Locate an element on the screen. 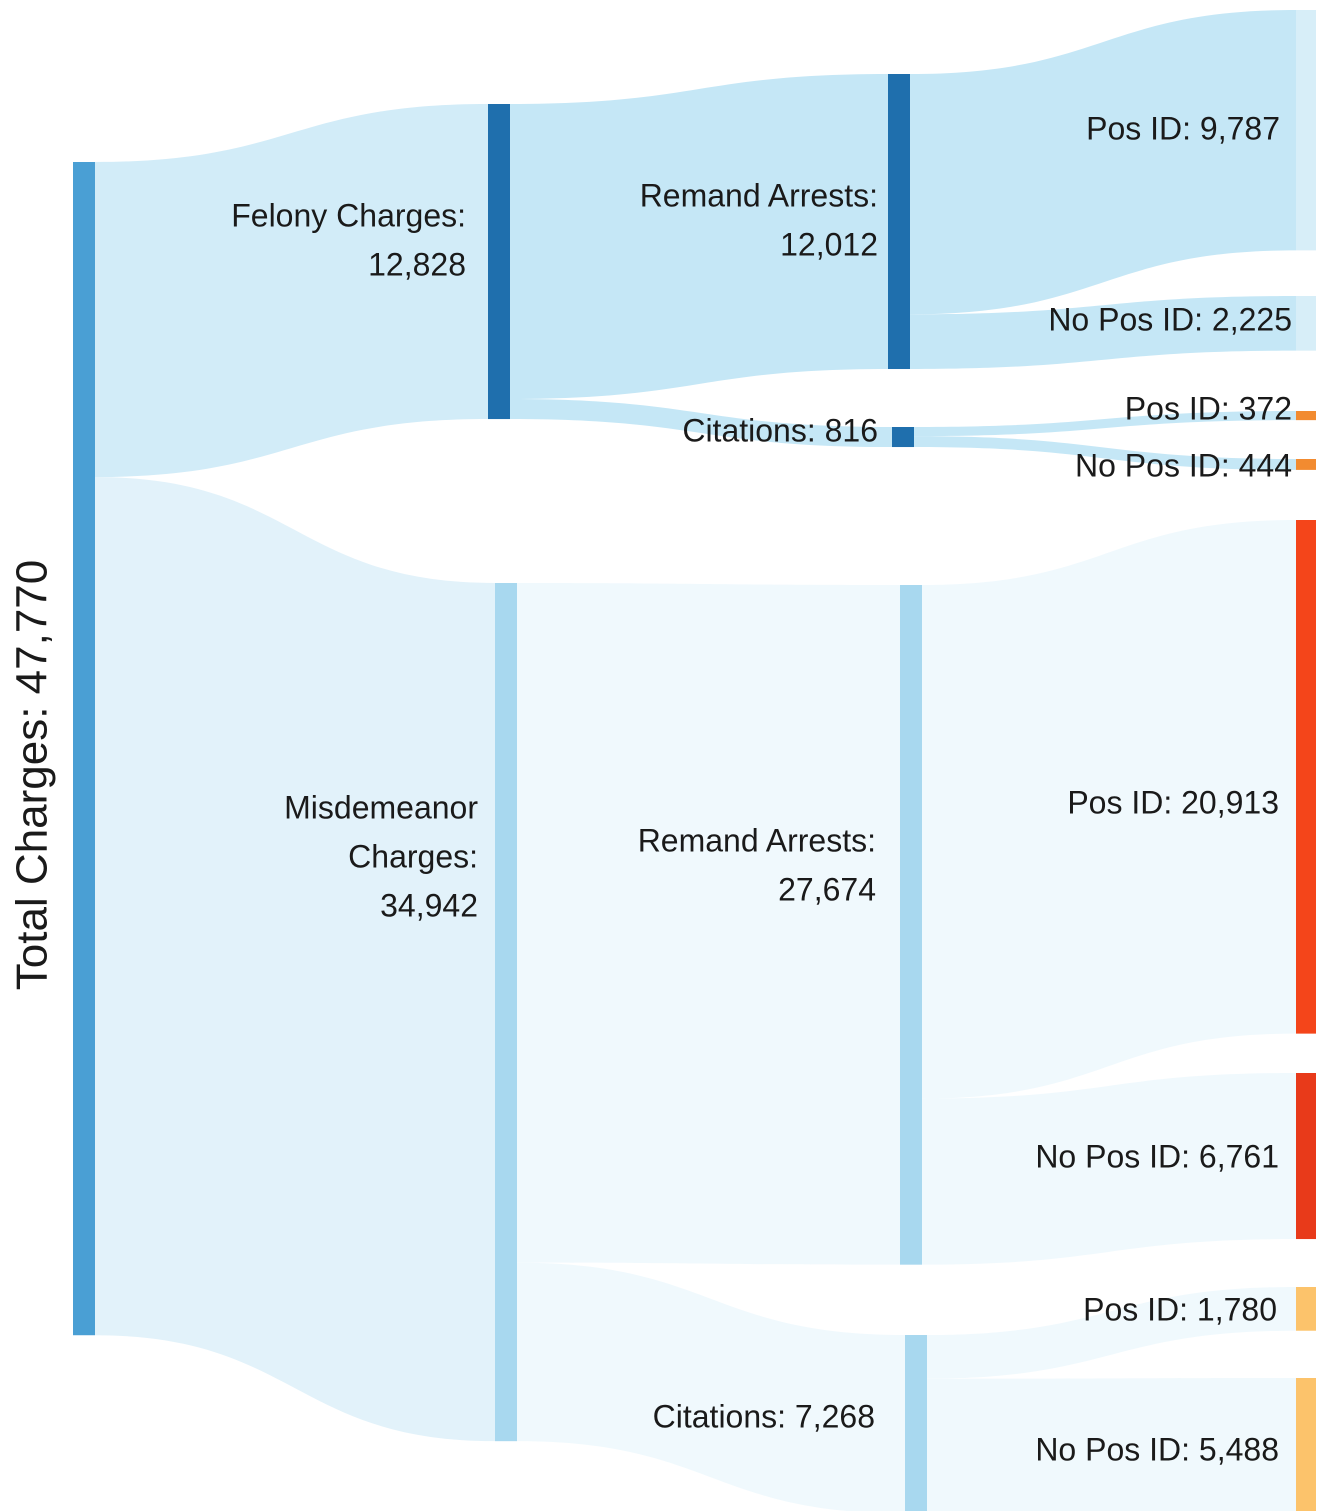  node-label: Pos ID: 9,787 is located at coordinates (1183, 128).